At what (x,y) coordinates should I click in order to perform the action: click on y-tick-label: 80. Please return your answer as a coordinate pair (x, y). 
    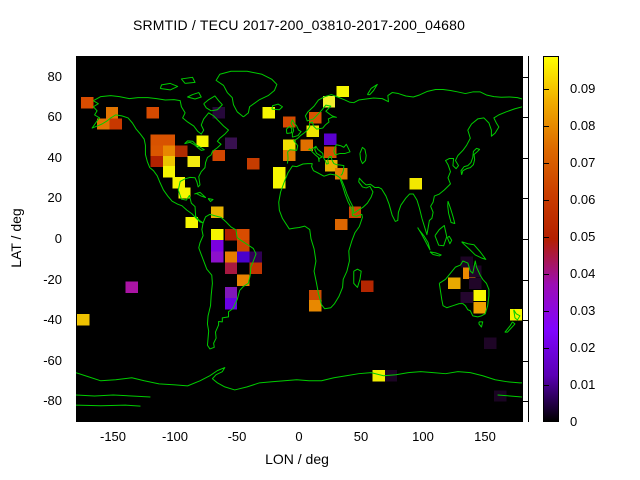
    Looking at the image, I should click on (54, 76).